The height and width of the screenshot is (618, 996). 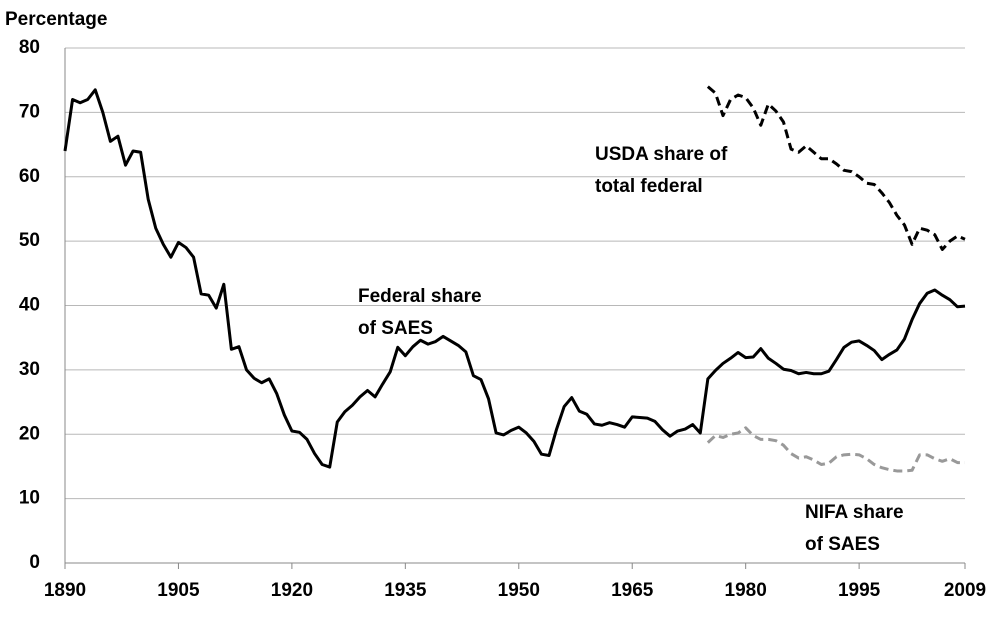 I want to click on y-tick-label: 10, so click(x=29, y=498).